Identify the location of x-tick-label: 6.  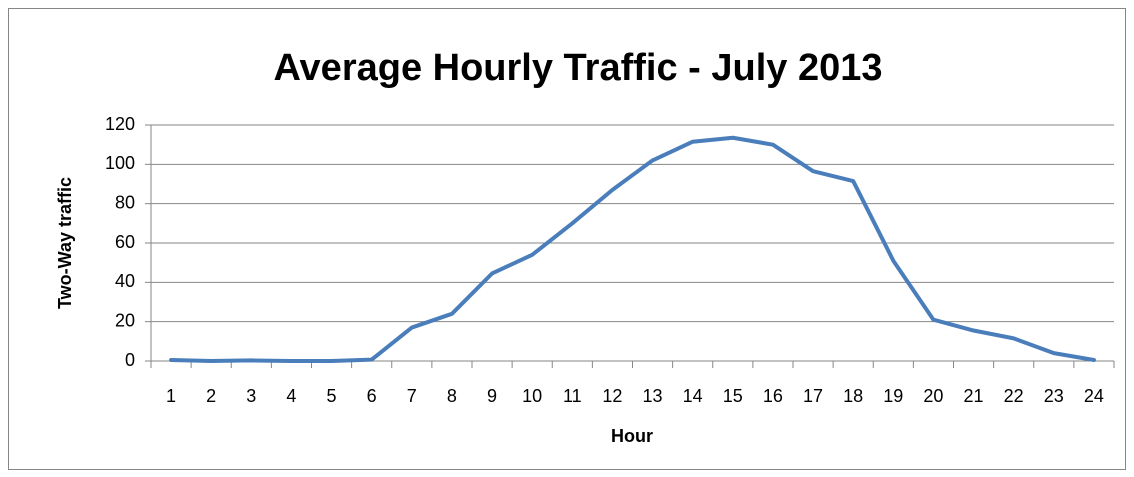
(372, 396).